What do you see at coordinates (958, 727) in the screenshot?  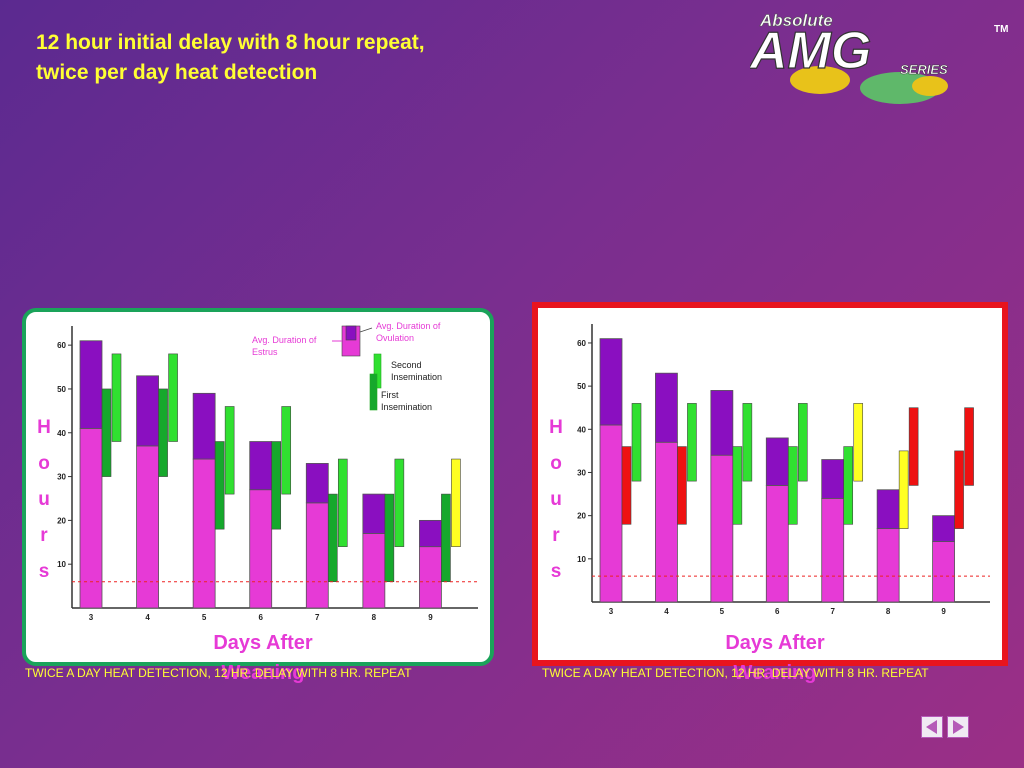 I see `next-button` at bounding box center [958, 727].